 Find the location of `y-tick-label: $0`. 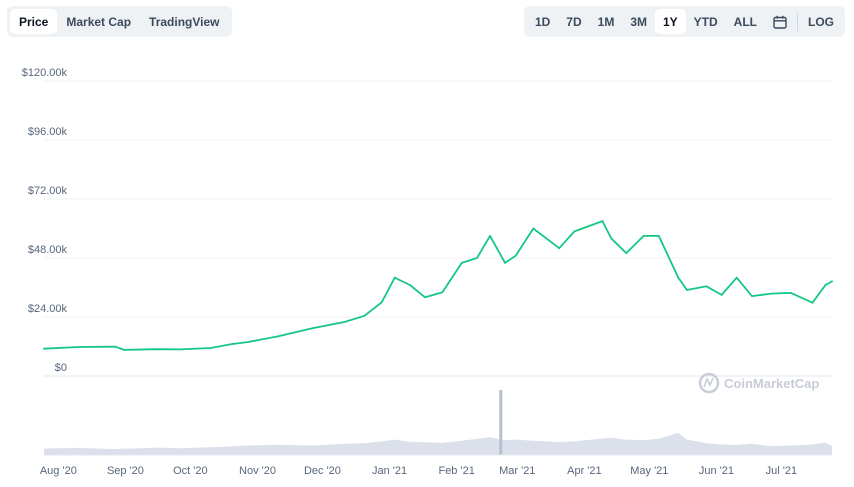

y-tick-label: $0 is located at coordinates (61, 368).